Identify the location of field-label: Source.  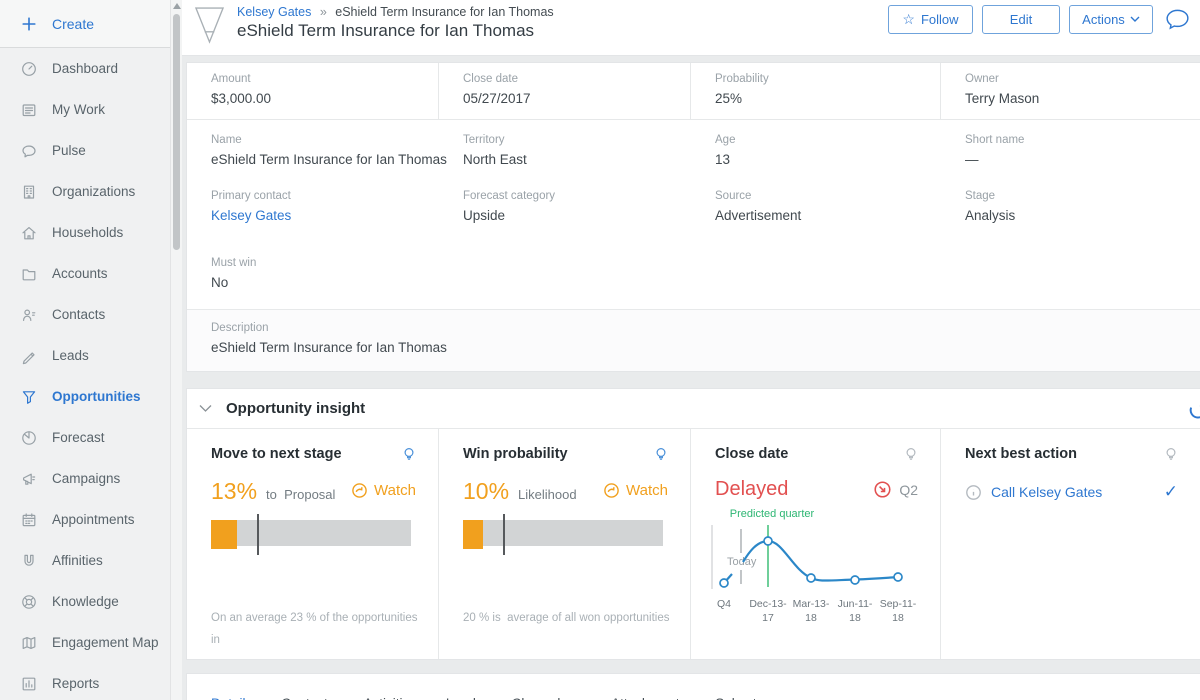
(733, 196).